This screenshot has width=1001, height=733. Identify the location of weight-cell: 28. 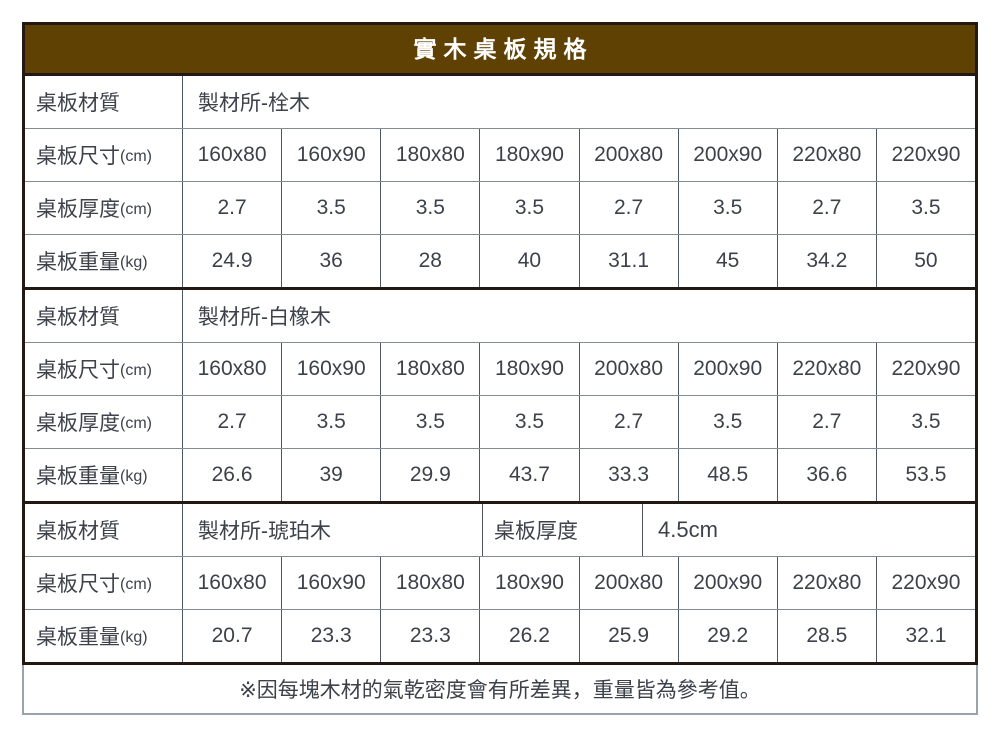
(431, 261).